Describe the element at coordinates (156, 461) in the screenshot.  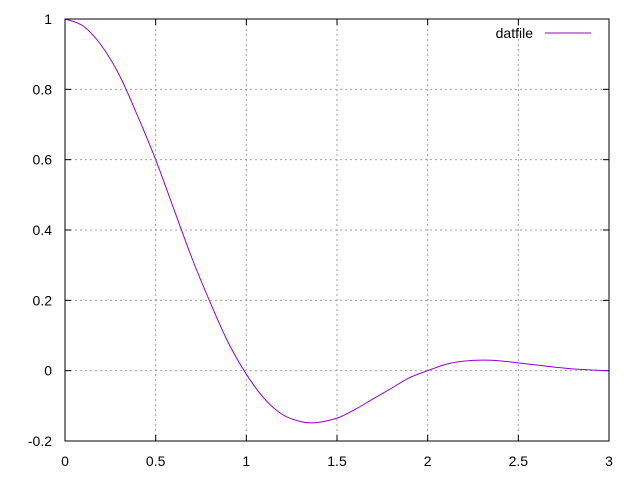
I see `x-tick-label: 0.5` at that location.